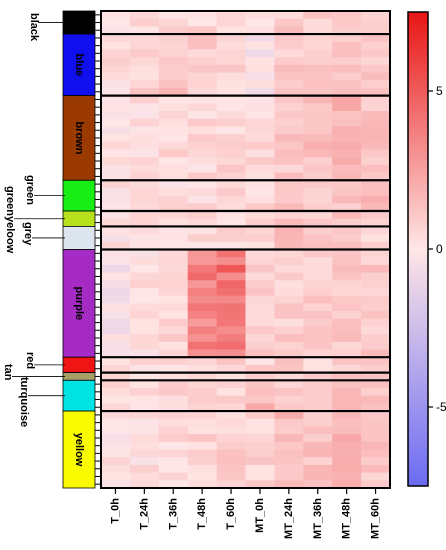 Image resolution: width=446 pixels, height=550 pixels. Describe the element at coordinates (10, 220) in the screenshot. I see `module-label-greenyeloow: greenyeloow` at that location.